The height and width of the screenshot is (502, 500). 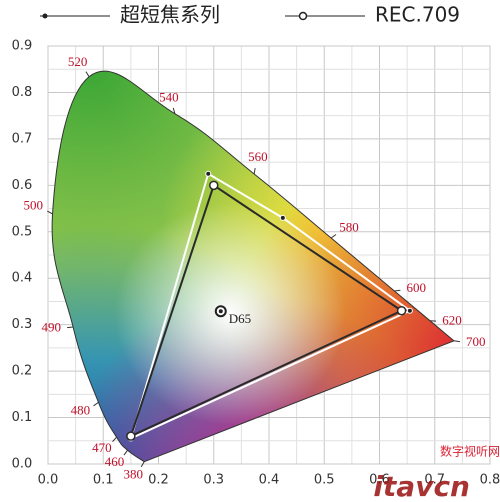 I want to click on wavelength-label: 580, so click(x=349, y=227).